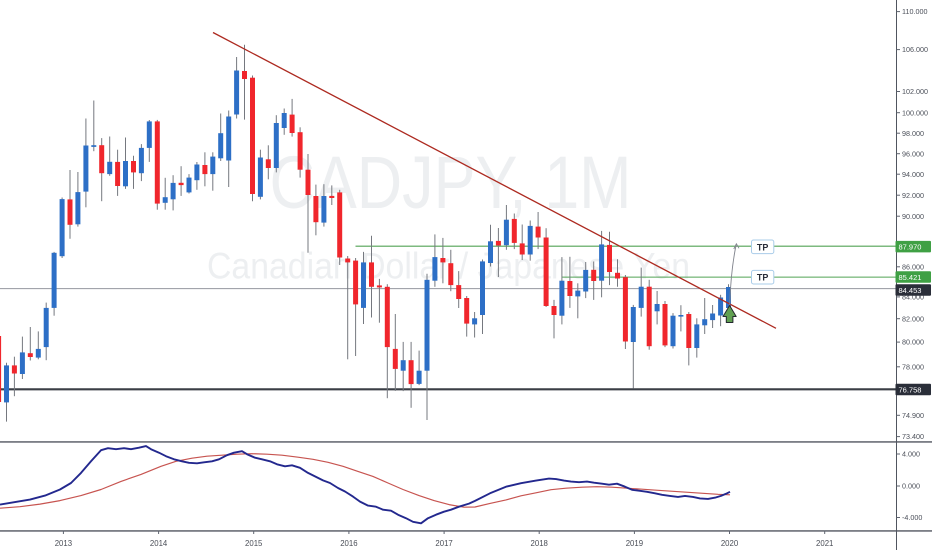  I want to click on svg-text: 2019, so click(634, 543).